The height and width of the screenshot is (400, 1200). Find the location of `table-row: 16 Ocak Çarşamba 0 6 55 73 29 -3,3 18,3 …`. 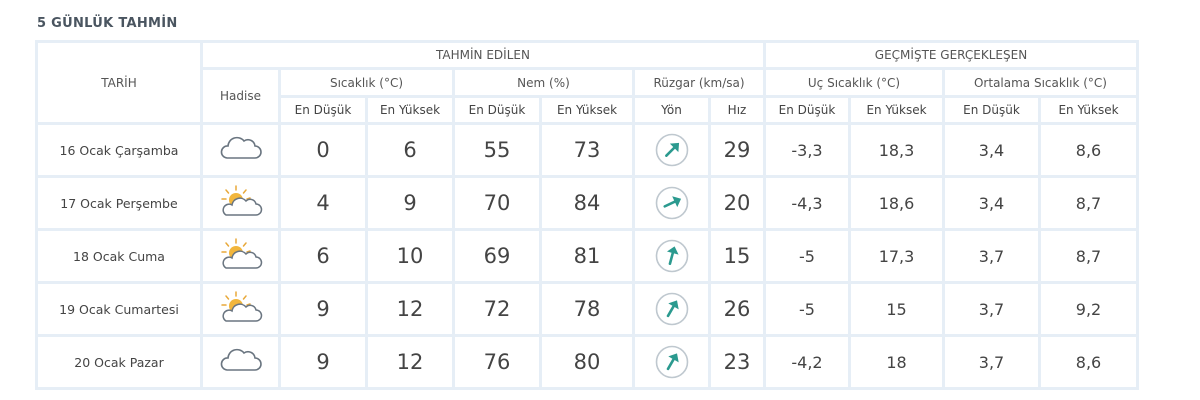

table-row: 16 Ocak Çarşamba 0 6 55 73 29 -3,3 18,3 … is located at coordinates (587, 150).